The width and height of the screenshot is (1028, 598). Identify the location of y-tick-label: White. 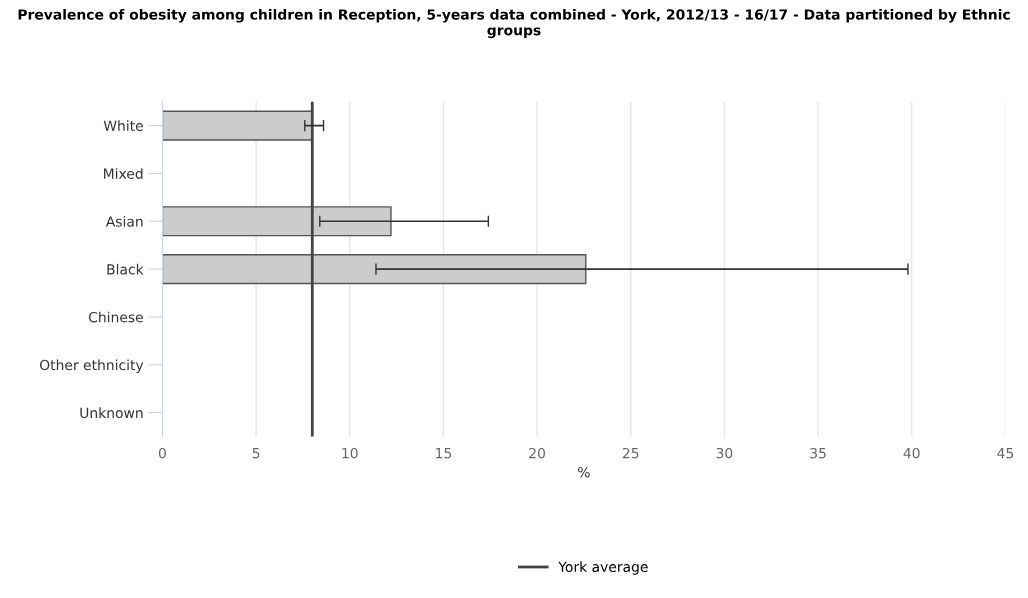
(123, 126).